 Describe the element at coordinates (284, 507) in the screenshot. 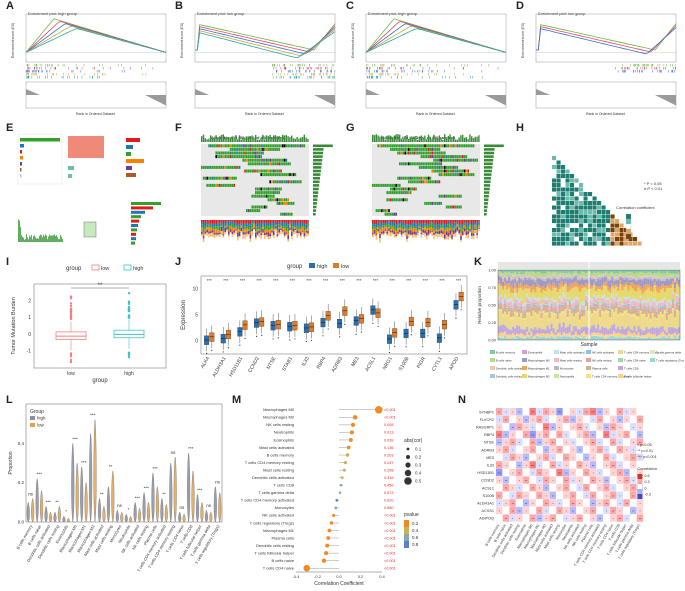

I see `m-ytick: Monocytes` at that location.